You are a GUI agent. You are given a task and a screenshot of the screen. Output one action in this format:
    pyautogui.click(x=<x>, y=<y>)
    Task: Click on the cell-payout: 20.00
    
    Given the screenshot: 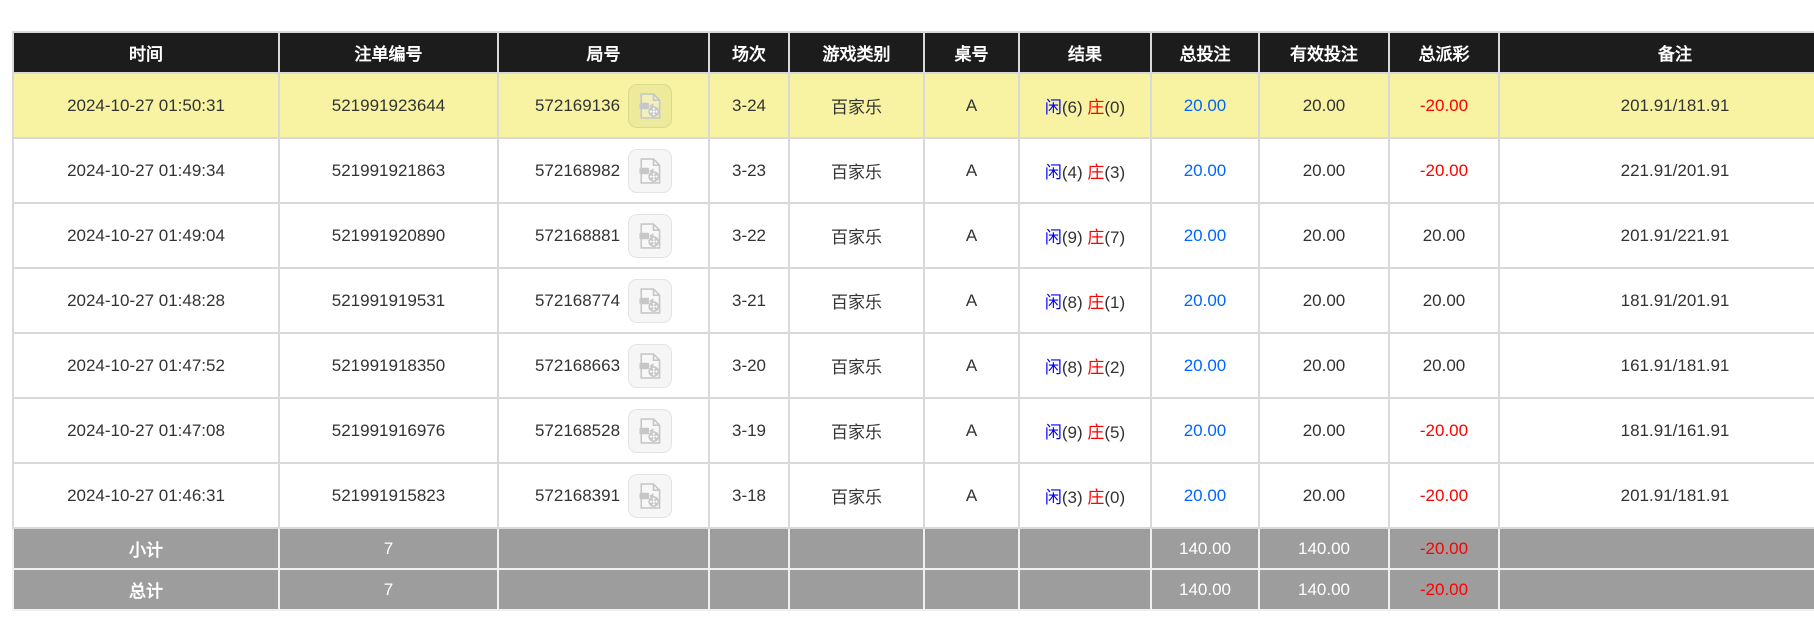 What is the action you would take?
    pyautogui.click(x=1444, y=235)
    